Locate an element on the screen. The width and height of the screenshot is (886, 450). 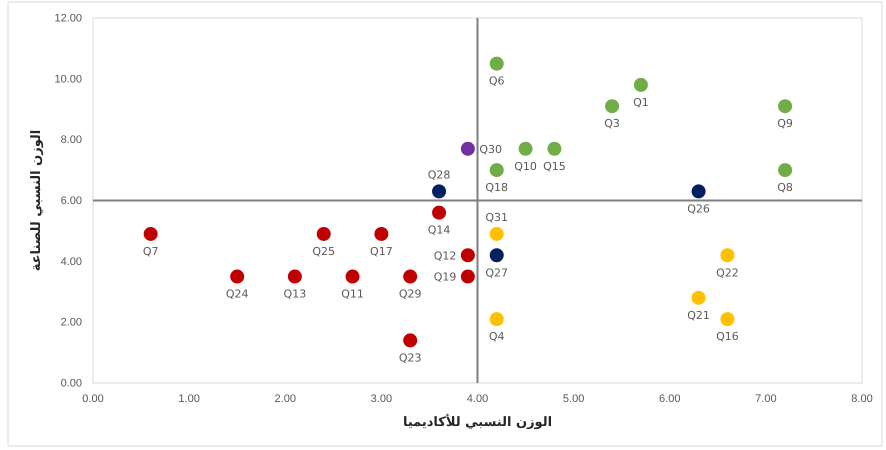
annotation: Q8 is located at coordinates (785, 187).